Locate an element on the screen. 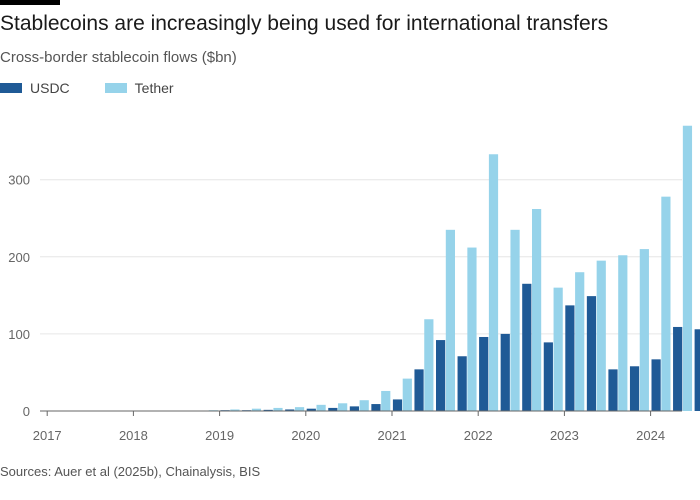  x-tick-label-2019: 2019 is located at coordinates (219, 435).